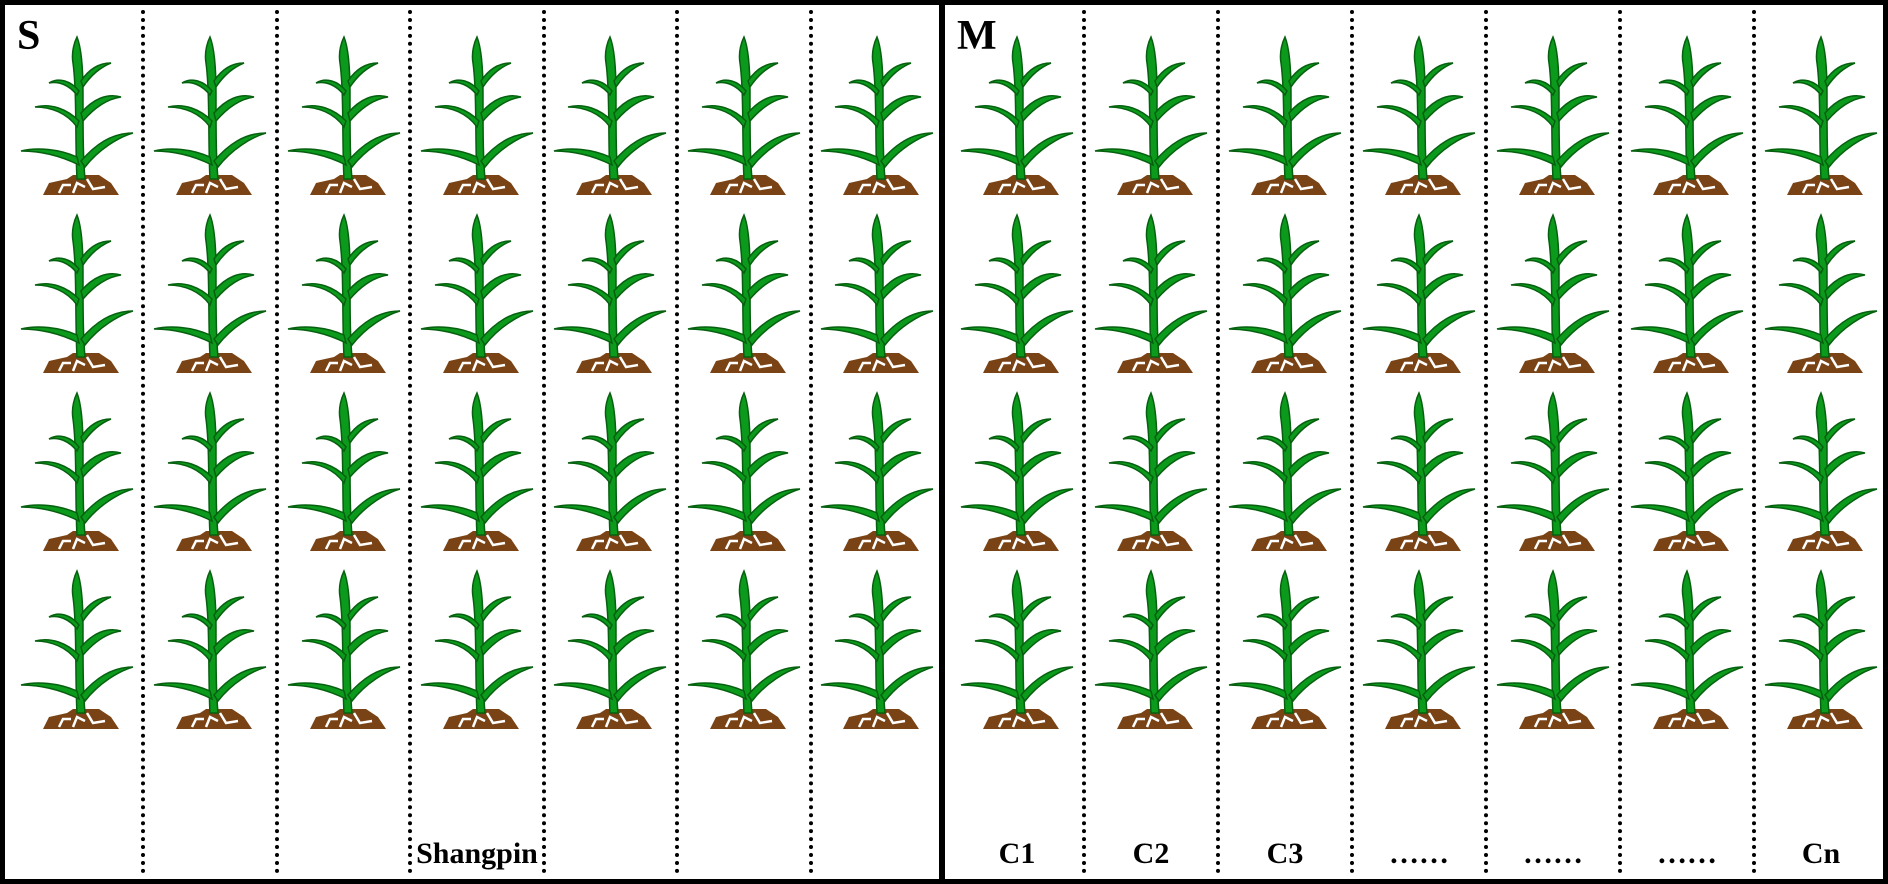  What do you see at coordinates (1821, 853) in the screenshot?
I see `column-label: Cn` at bounding box center [1821, 853].